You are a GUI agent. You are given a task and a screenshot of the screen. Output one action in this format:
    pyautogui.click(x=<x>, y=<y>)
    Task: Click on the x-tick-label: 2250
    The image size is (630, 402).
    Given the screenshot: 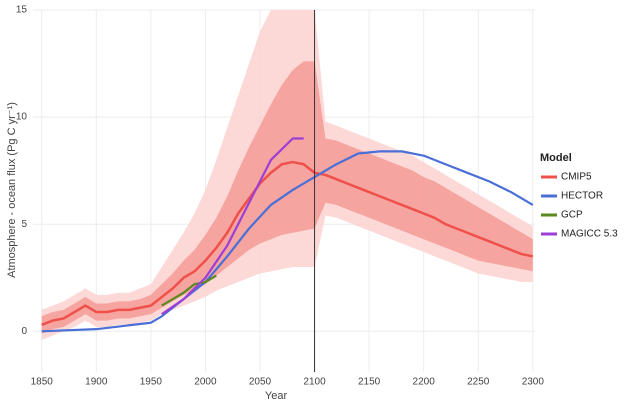 What is the action you would take?
    pyautogui.click(x=478, y=382)
    